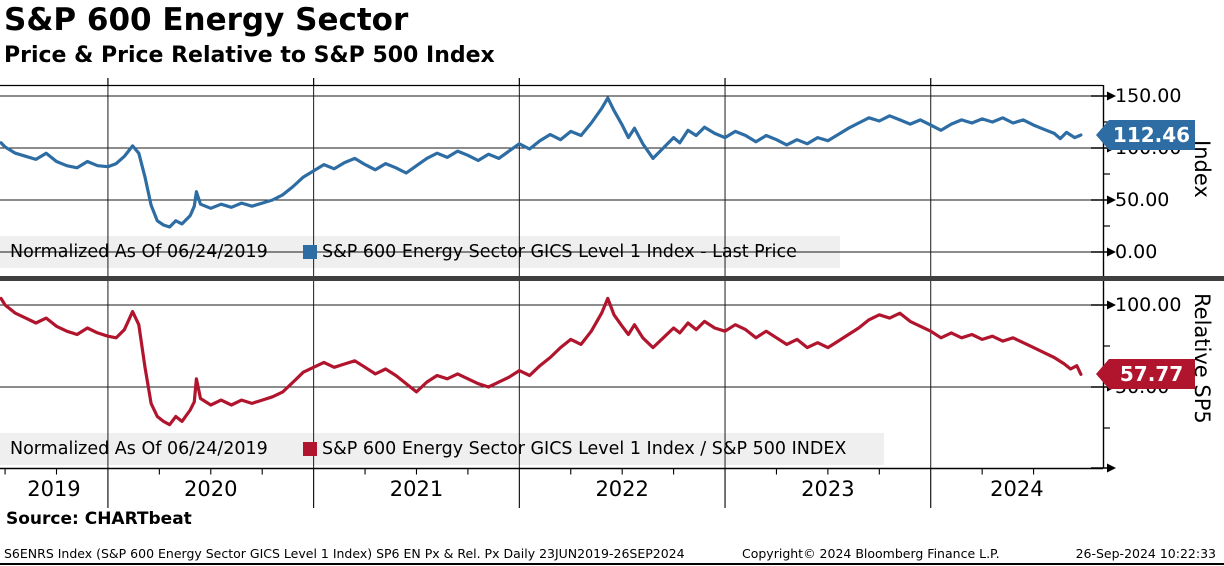 This screenshot has height=566, width=1224. Describe the element at coordinates (442, 449) in the screenshot. I see `legend-background` at that location.